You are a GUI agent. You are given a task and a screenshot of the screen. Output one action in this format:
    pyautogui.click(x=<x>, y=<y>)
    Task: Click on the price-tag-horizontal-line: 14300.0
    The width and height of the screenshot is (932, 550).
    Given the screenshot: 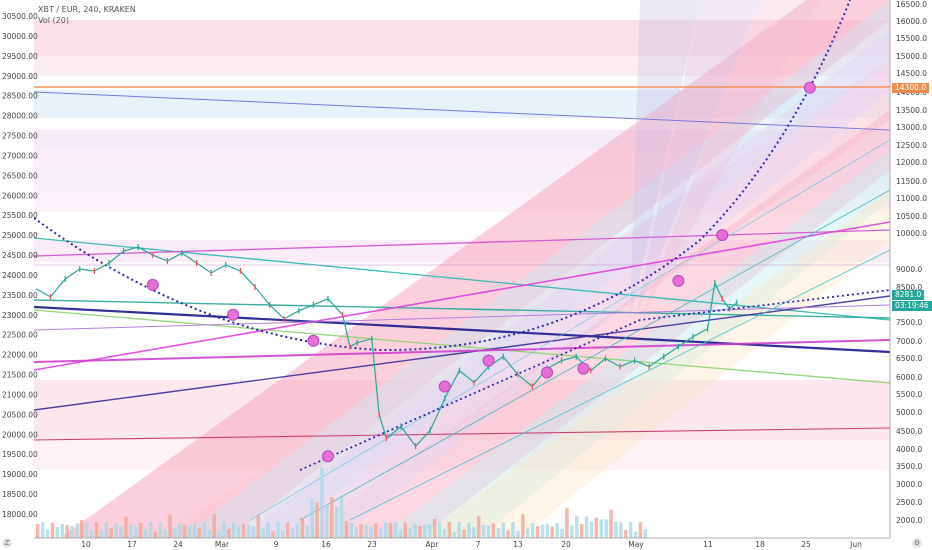 What is the action you would take?
    pyautogui.click(x=911, y=88)
    